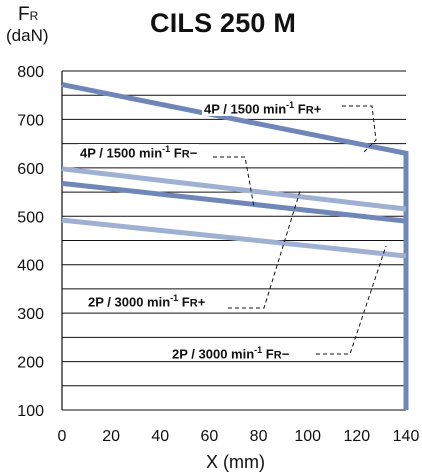 This screenshot has height=475, width=422. What do you see at coordinates (30, 266) in the screenshot?
I see `y-tick-label: 400` at bounding box center [30, 266].